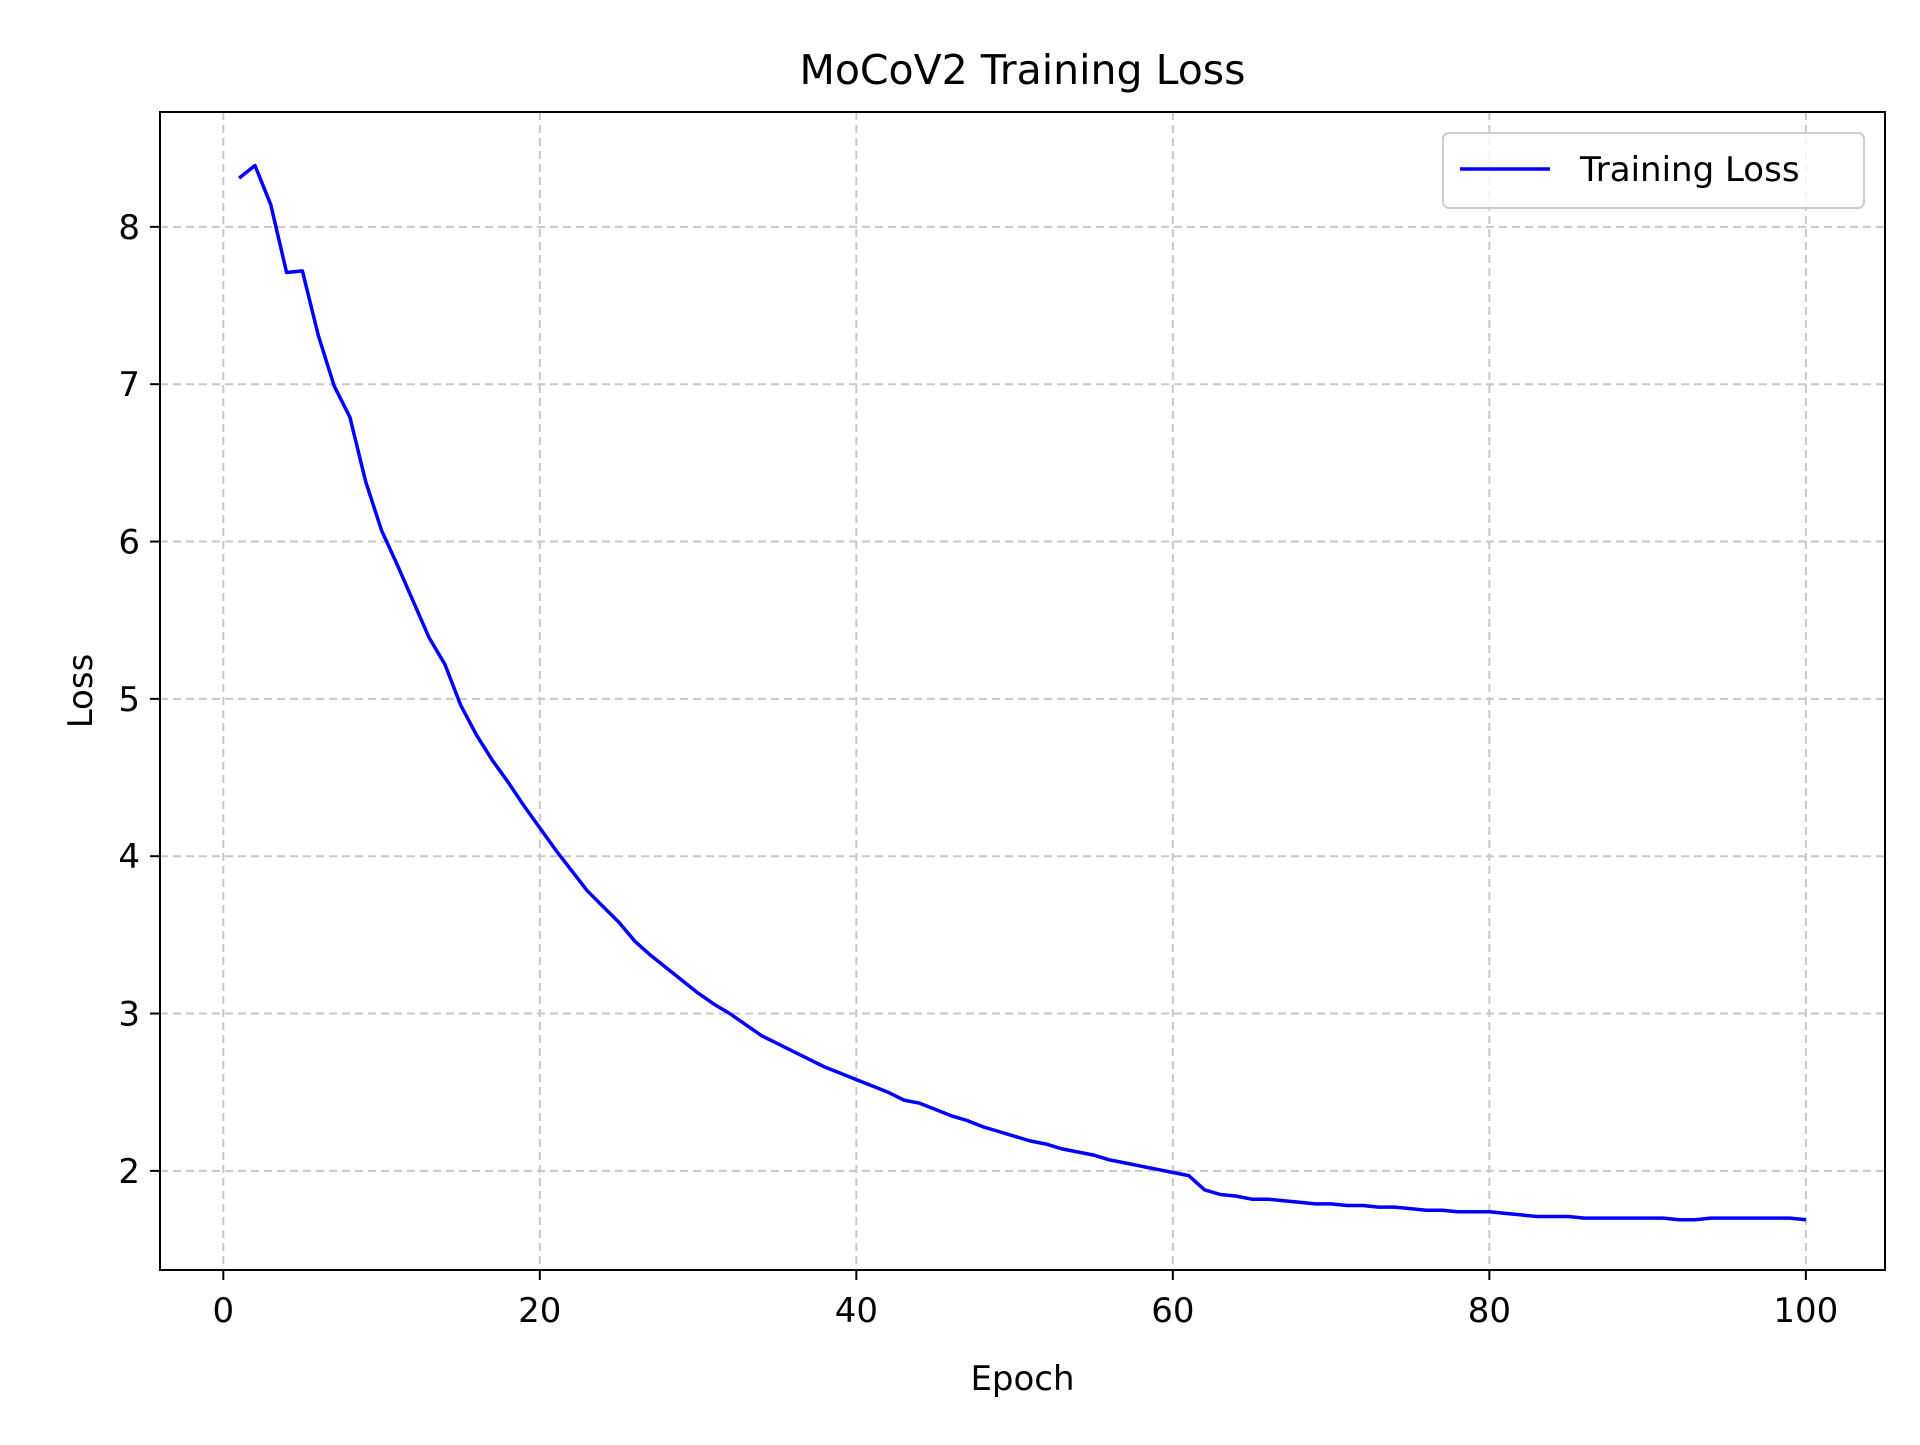 The image size is (1920, 1445). Describe the element at coordinates (1489, 1311) in the screenshot. I see `x-tick-label: 80` at that location.